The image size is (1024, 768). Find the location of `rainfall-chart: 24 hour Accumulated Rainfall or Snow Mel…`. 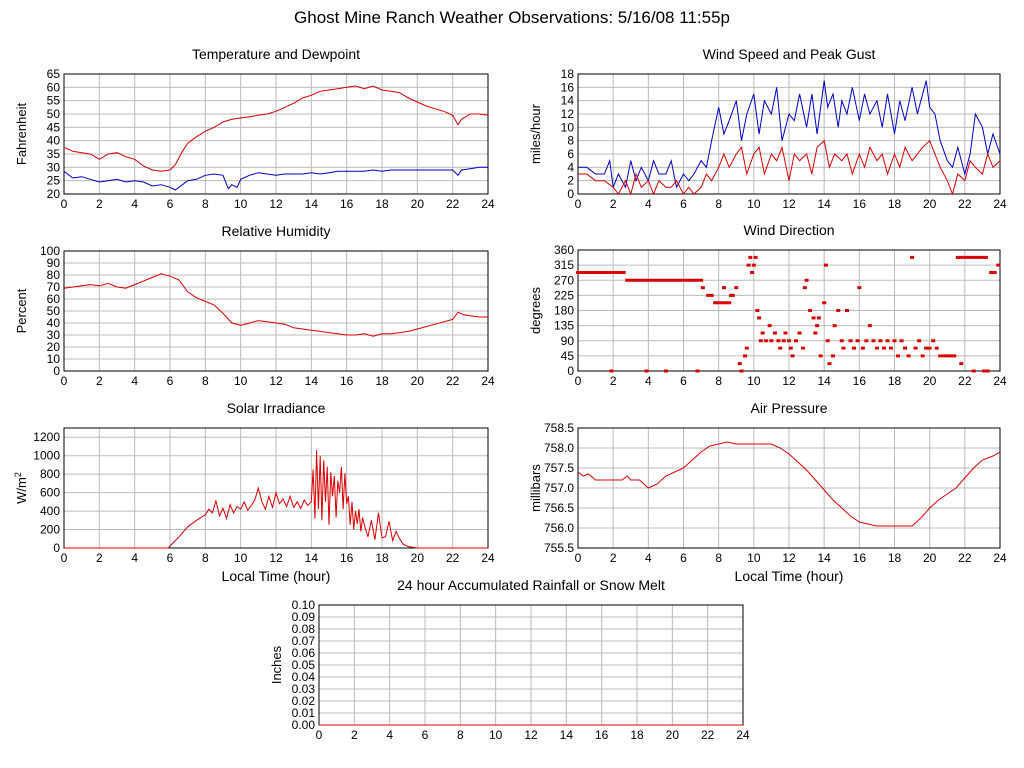

rainfall-chart: 24 hour Accumulated Rainfall or Snow Mel… is located at coordinates (509, 659).